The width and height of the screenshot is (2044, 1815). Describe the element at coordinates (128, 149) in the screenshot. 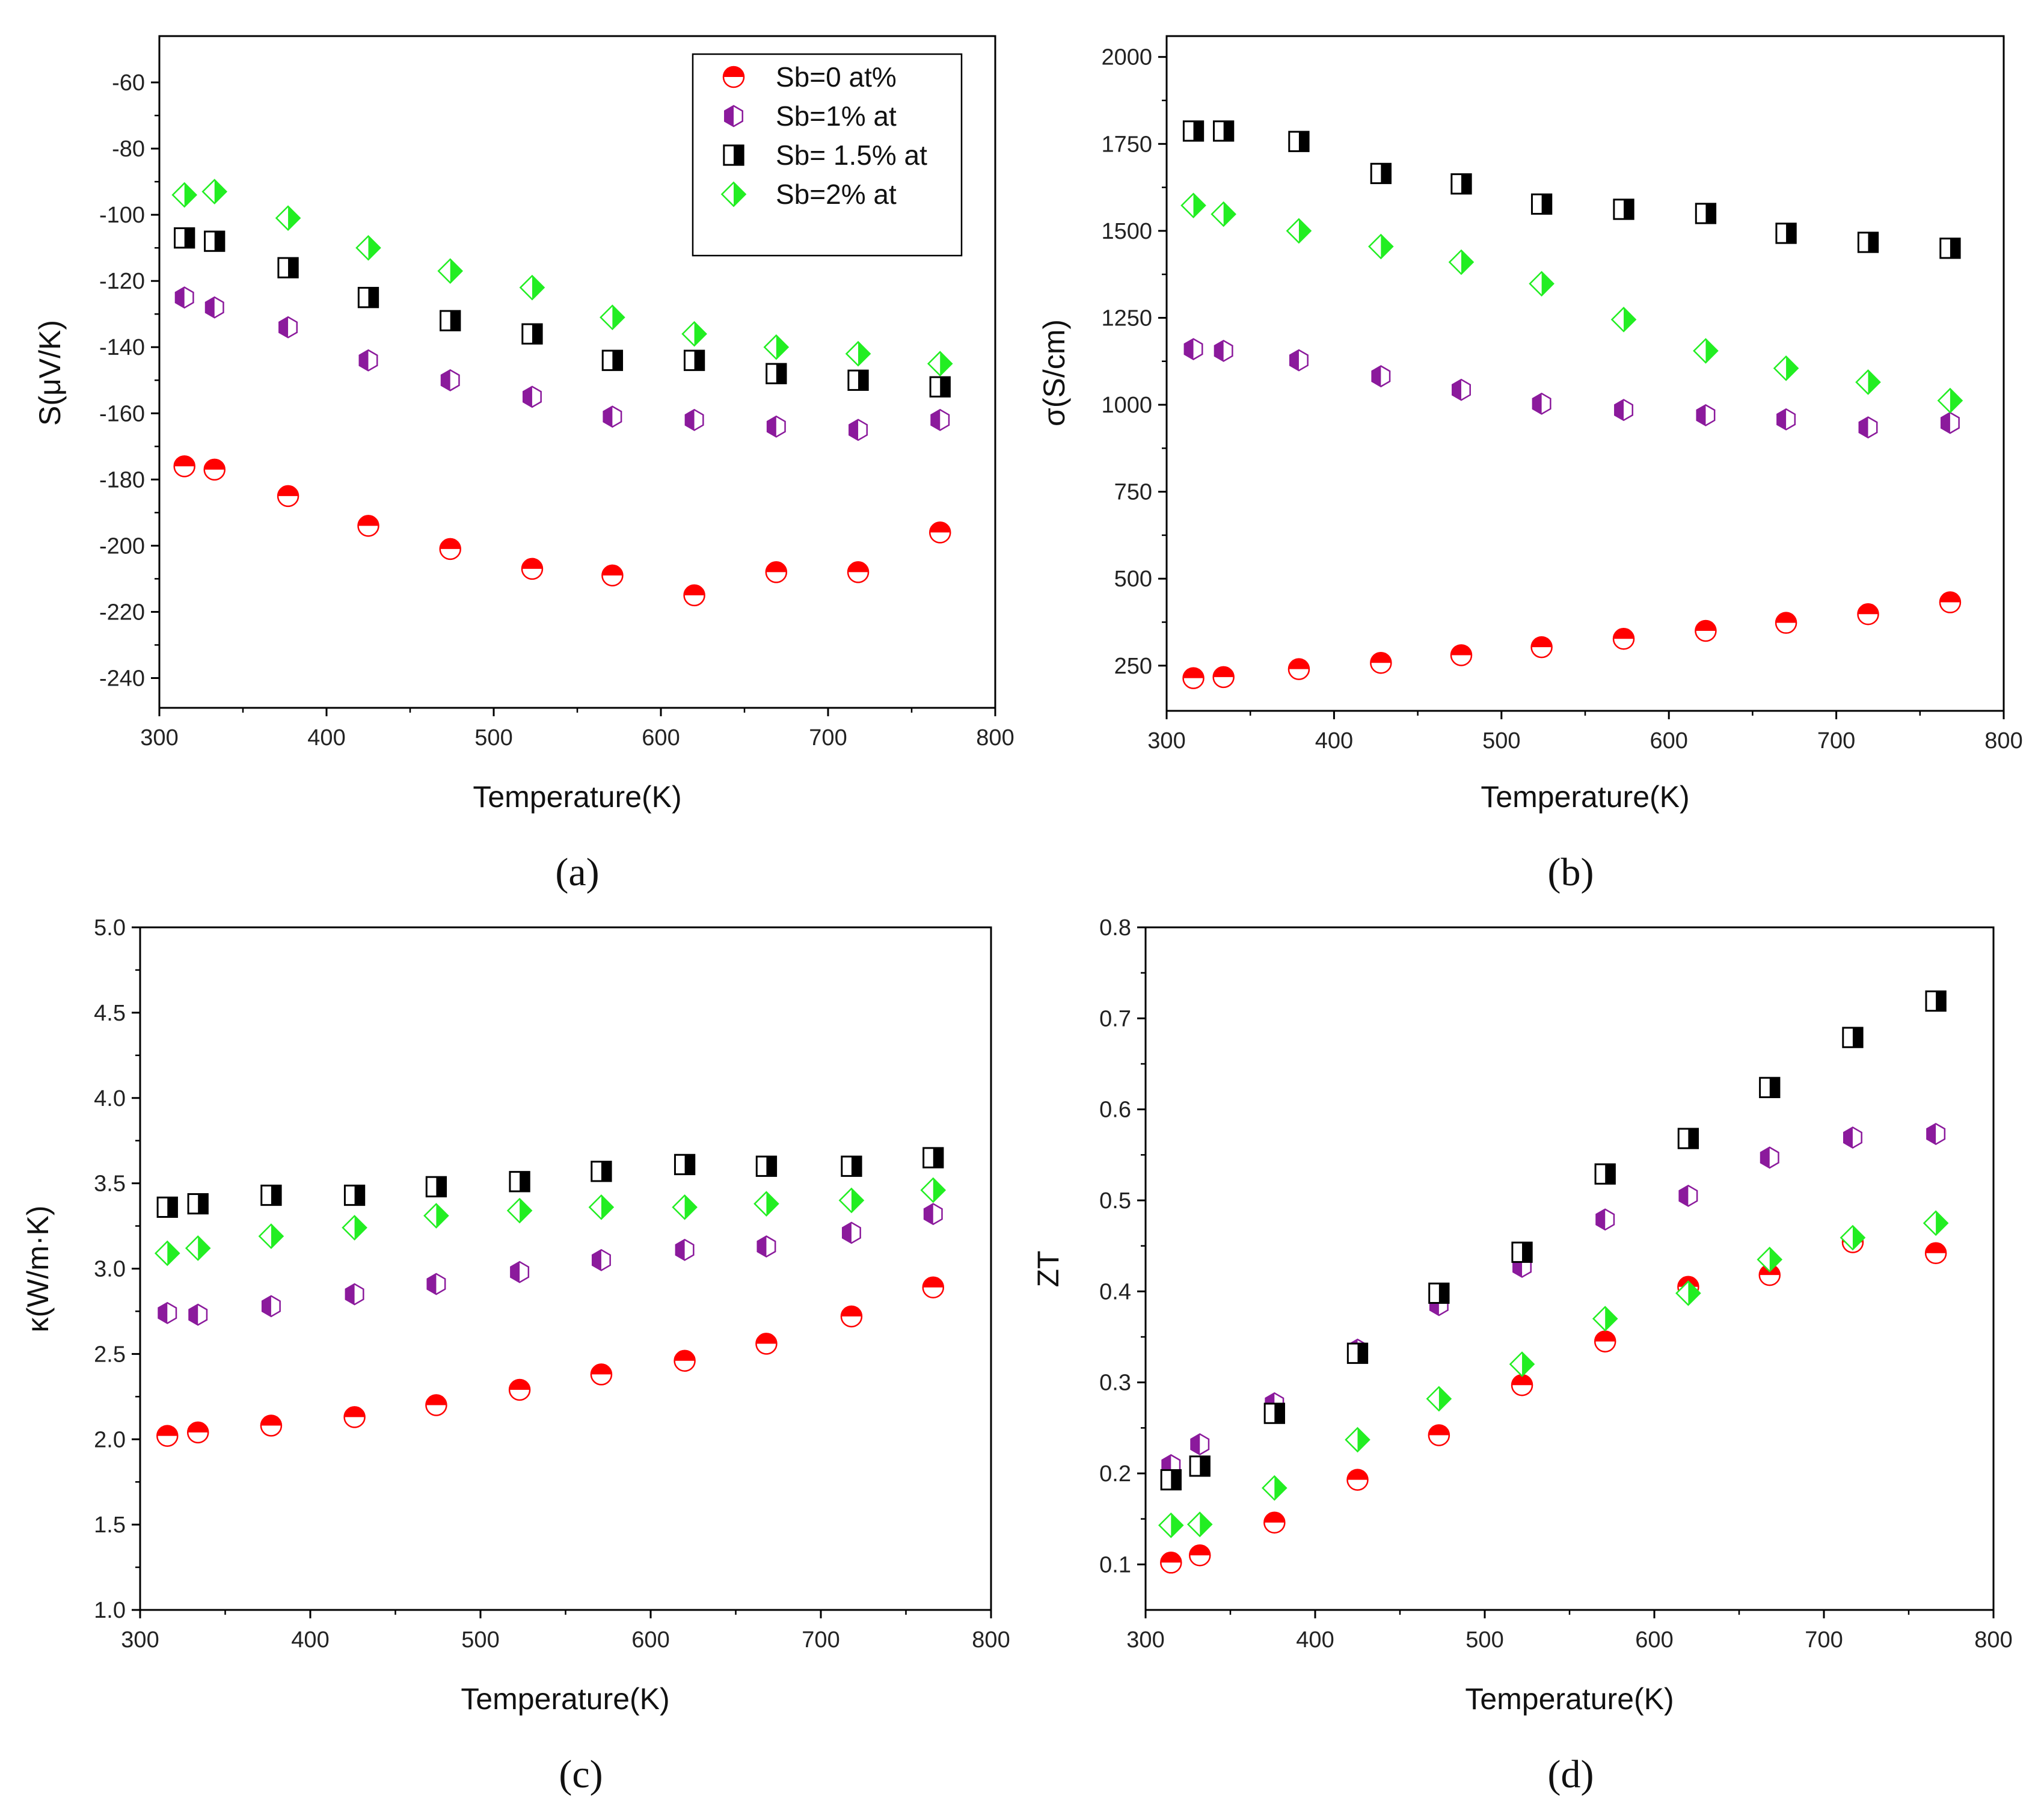

I see `y-tick-label: -80` at that location.